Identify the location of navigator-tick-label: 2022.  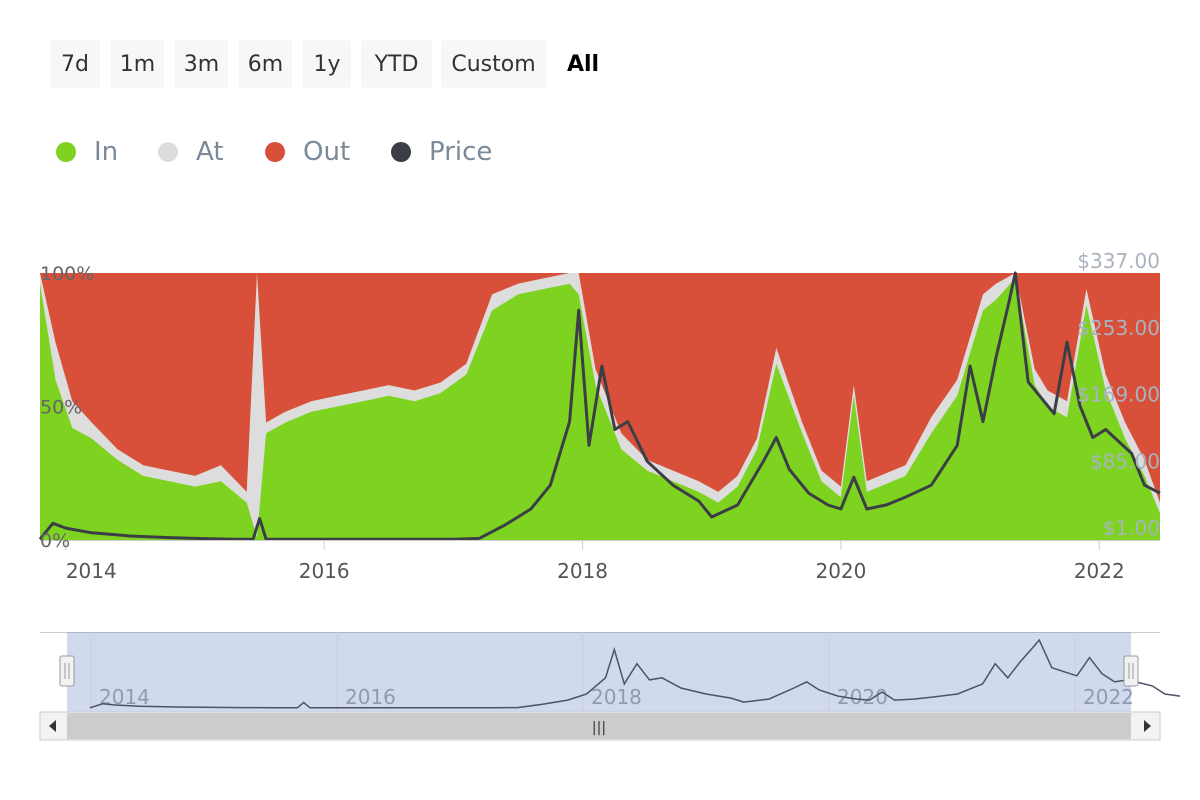
(1108, 697).